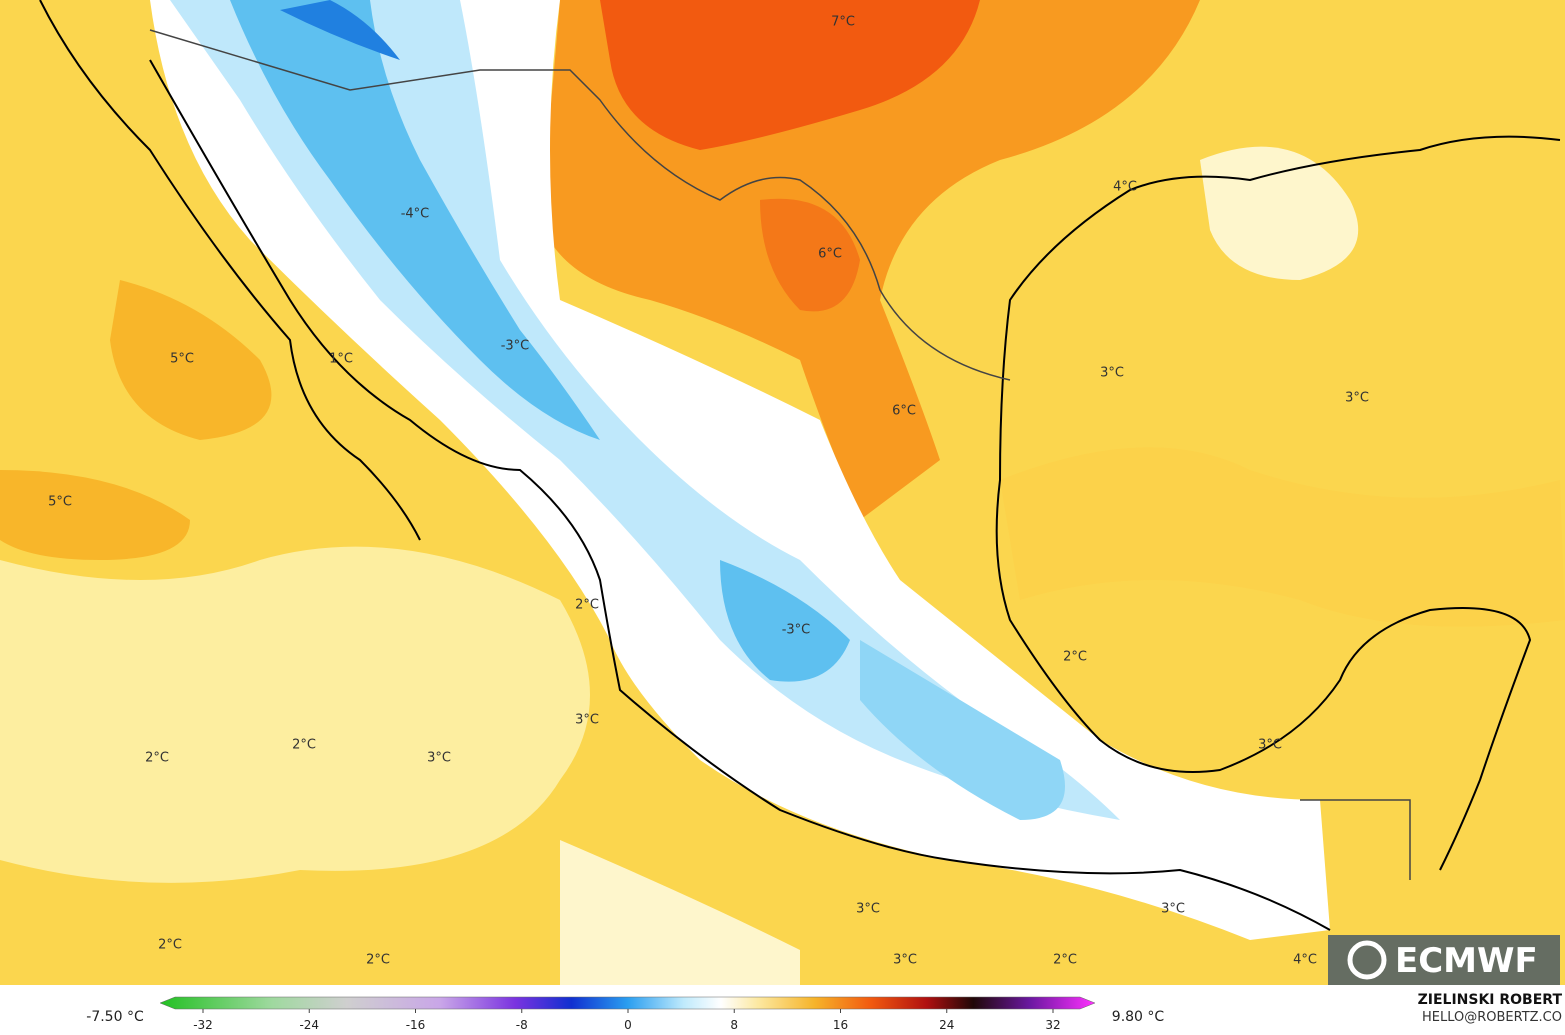 The image size is (1565, 1035). I want to click on contour-label: 7°C, so click(843, 22).